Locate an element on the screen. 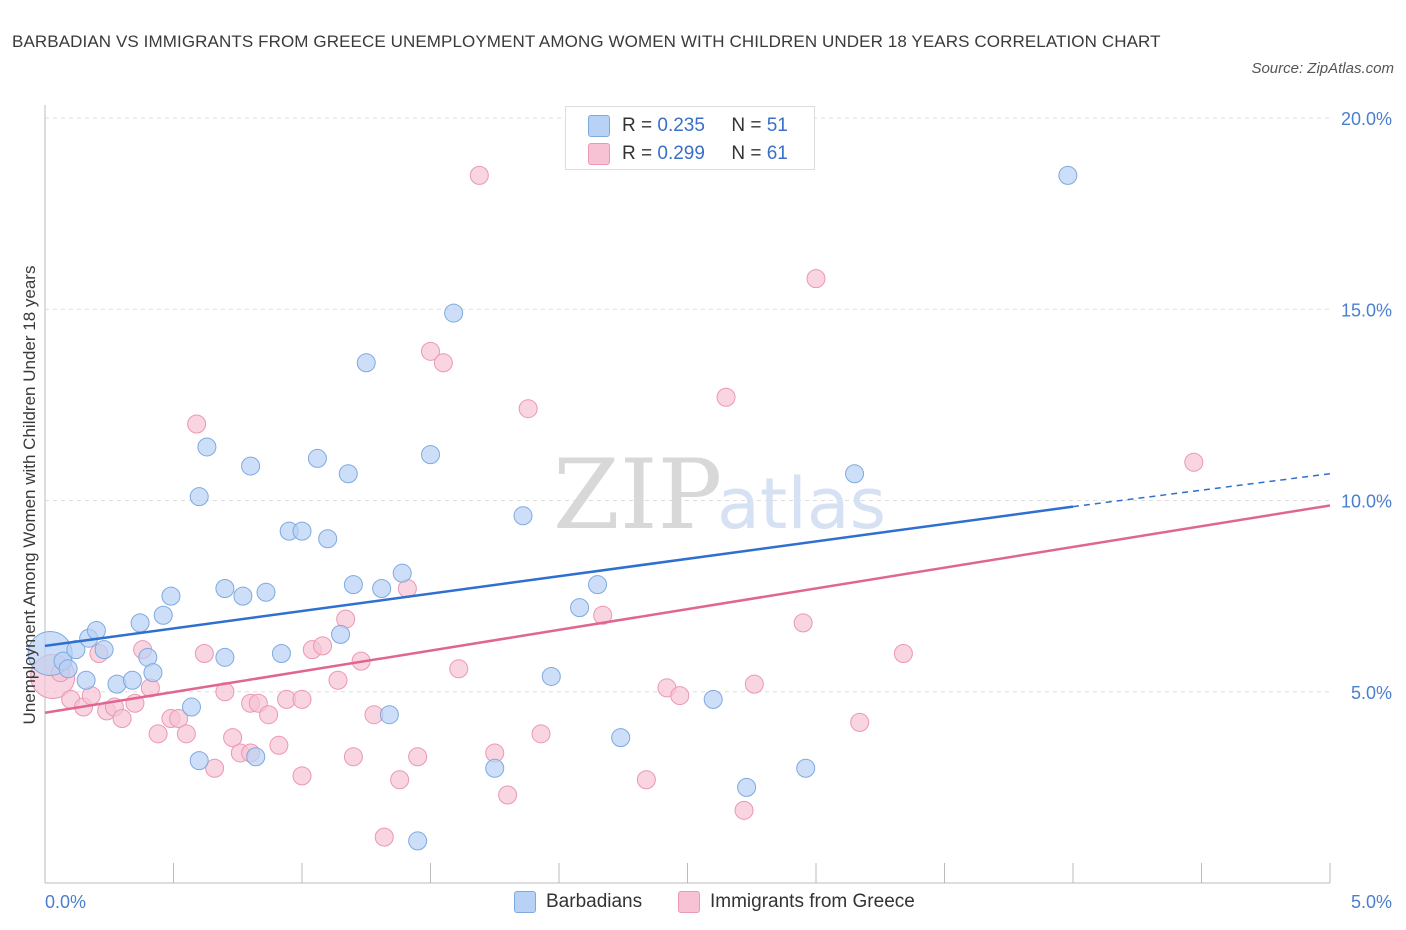  n-value: 51 is located at coordinates (777, 125).